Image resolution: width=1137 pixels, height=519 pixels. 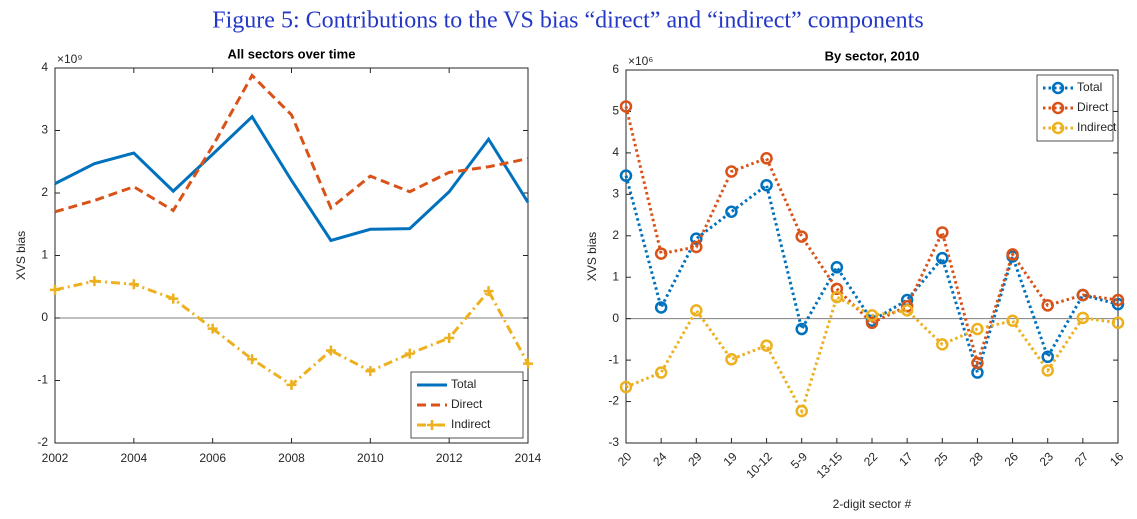 I want to click on y-tick-label: -3, so click(x=613, y=442).